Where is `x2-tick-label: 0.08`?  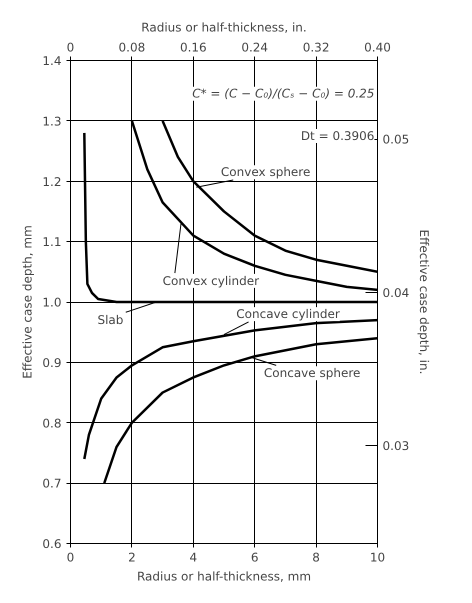
x2-tick-label: 0.08 is located at coordinates (132, 47).